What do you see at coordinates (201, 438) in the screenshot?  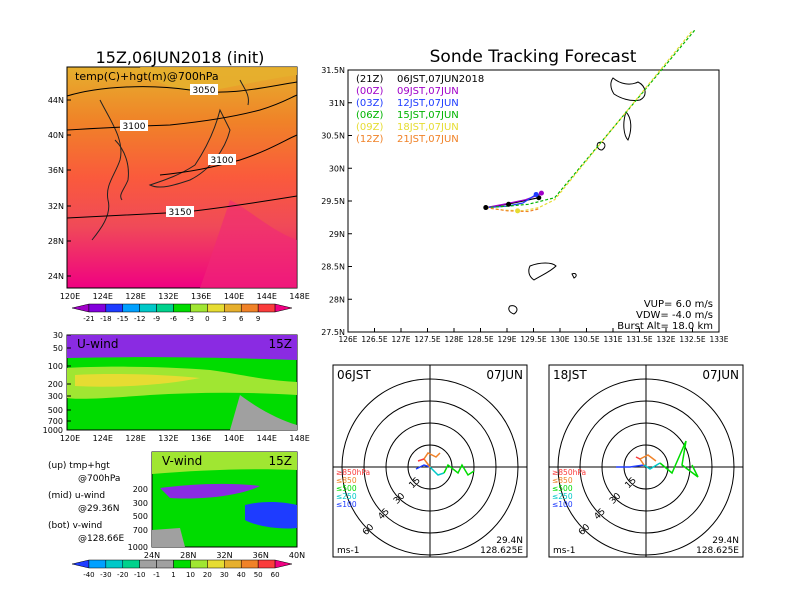 I see `lon-tick-label: 136E` at bounding box center [201, 438].